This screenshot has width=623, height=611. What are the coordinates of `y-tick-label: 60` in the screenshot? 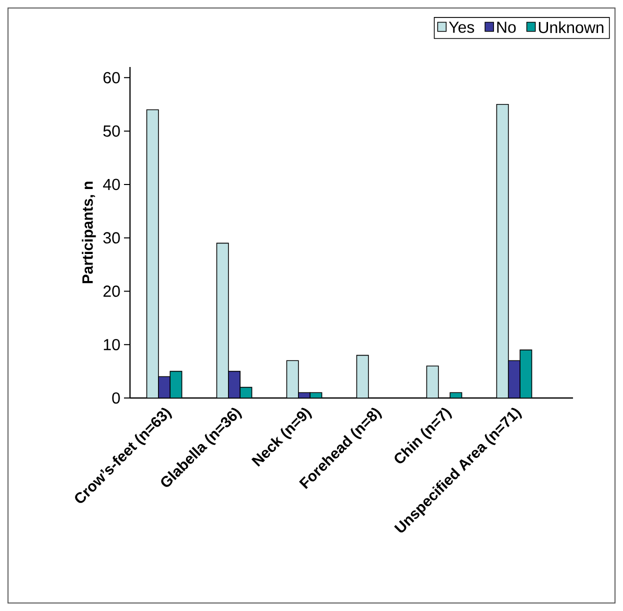 It's located at (111, 78).